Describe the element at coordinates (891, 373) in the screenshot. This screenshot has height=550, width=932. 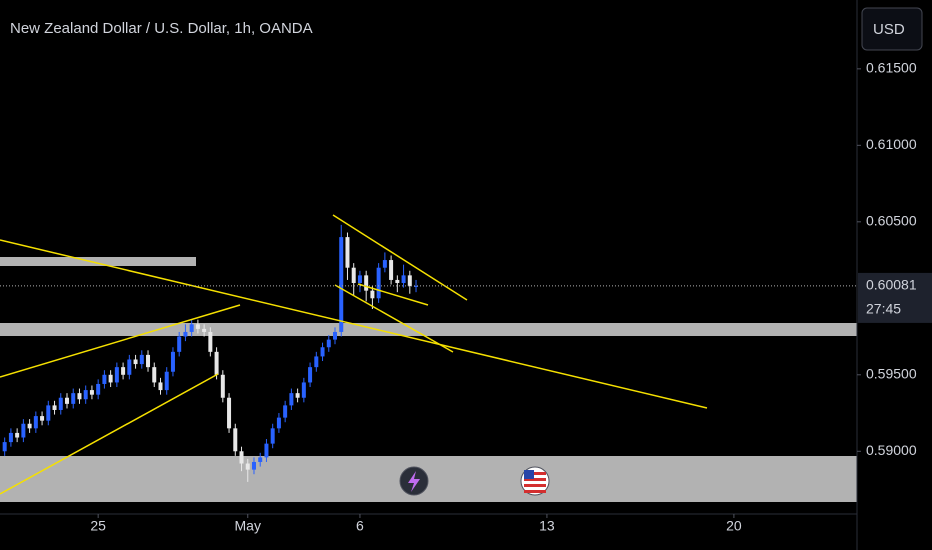
I see `y-tick-label: 0.59500` at that location.